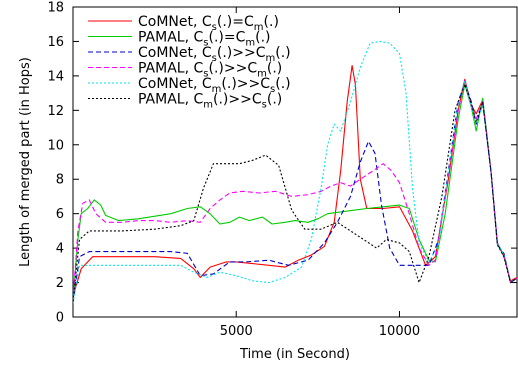  What do you see at coordinates (25, 162) in the screenshot?
I see `y-axis-label: Length of merged part (in Hops)` at bounding box center [25, 162].